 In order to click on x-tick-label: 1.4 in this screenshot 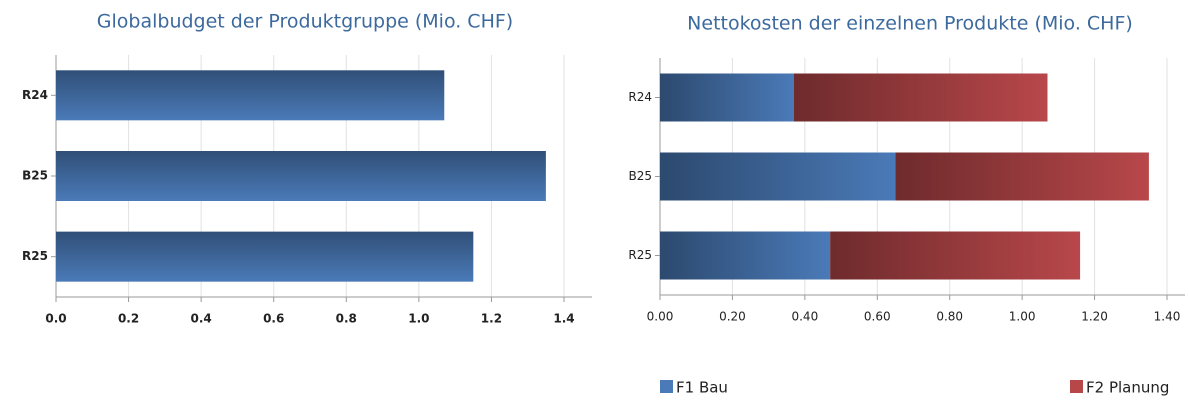, I will do `click(563, 319)`.